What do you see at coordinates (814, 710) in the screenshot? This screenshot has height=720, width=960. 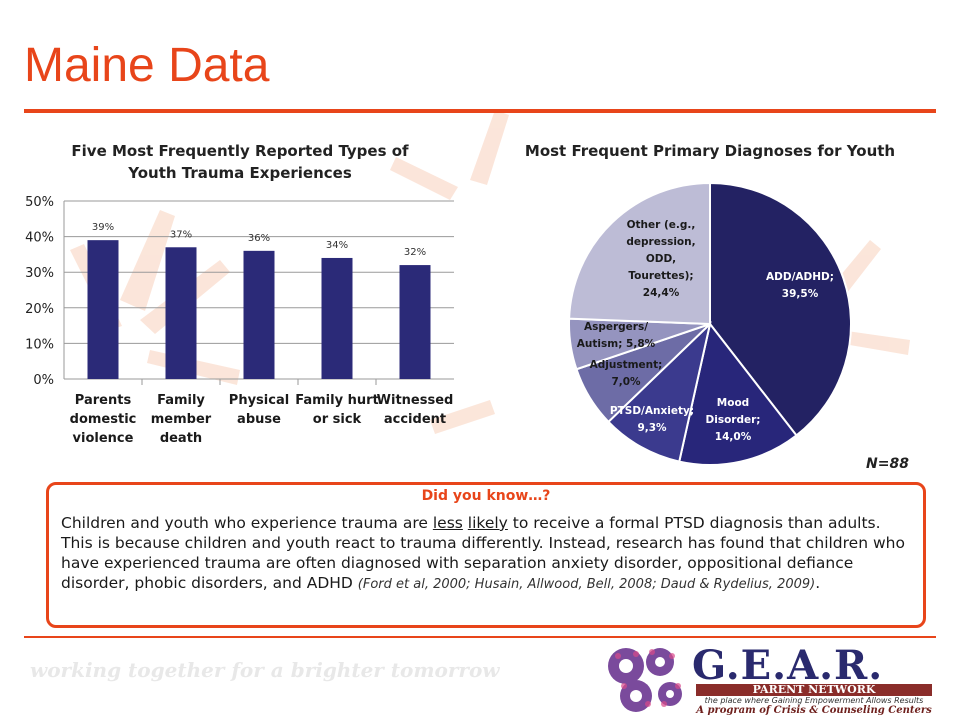 I see `logo-subtitle: A program of Crisis & Counseling Centers` at bounding box center [814, 710].